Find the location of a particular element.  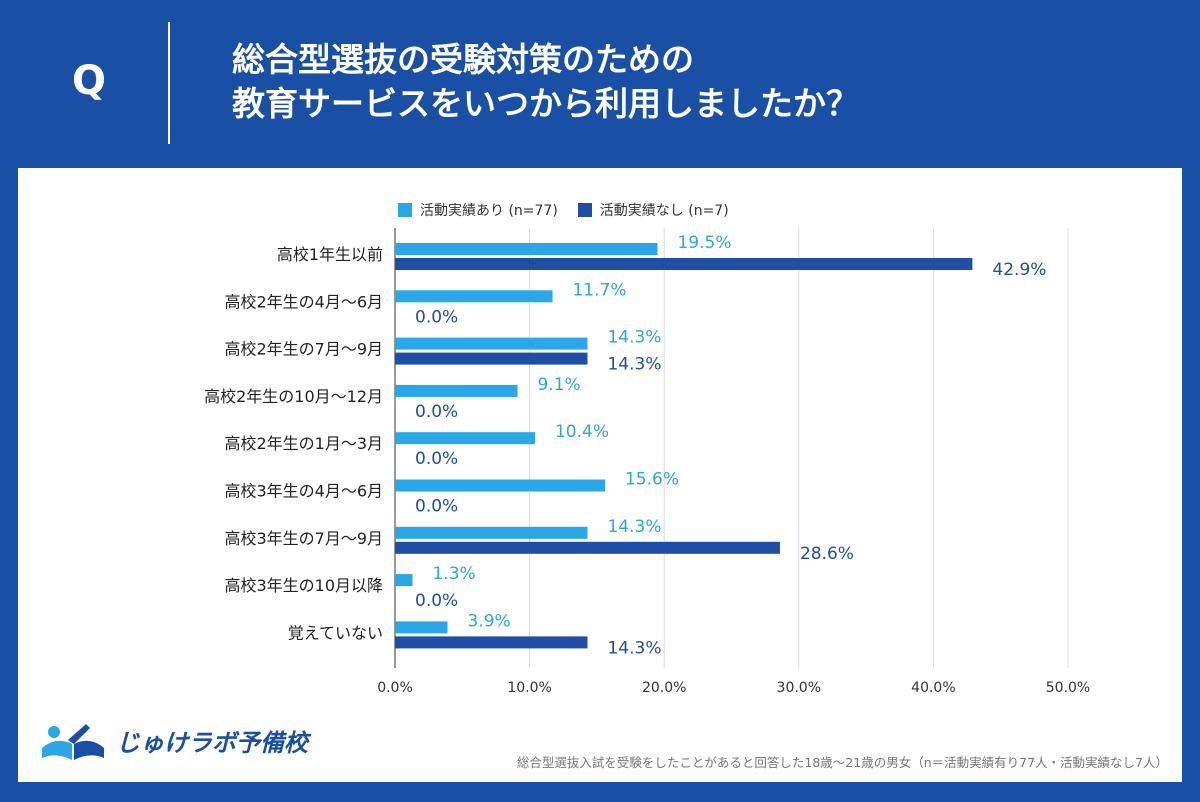

x-tick-label: 50.0% is located at coordinates (1068, 688).